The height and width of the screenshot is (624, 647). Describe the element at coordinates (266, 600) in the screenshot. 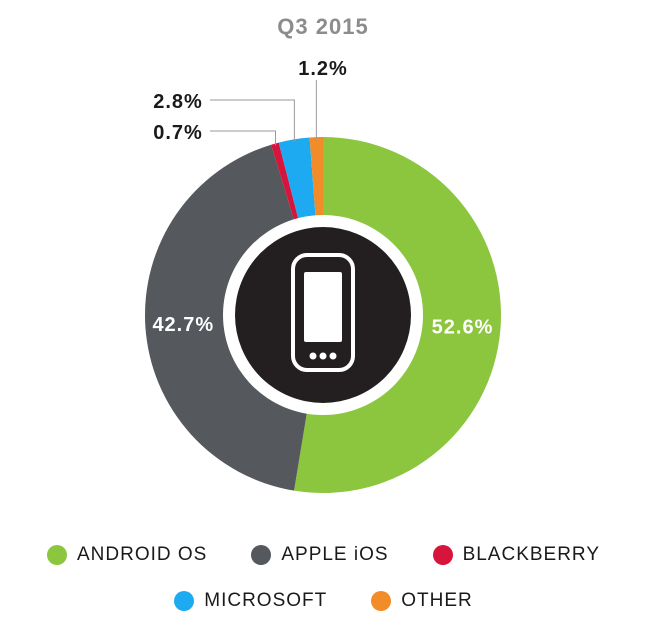

I see `legend-label-microsoft: MICROSOFT` at that location.